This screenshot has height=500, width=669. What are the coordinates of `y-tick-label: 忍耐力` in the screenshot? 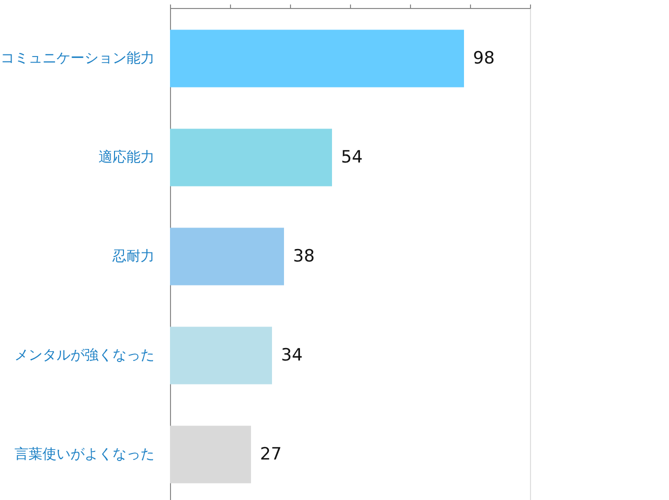 It's located at (133, 256).